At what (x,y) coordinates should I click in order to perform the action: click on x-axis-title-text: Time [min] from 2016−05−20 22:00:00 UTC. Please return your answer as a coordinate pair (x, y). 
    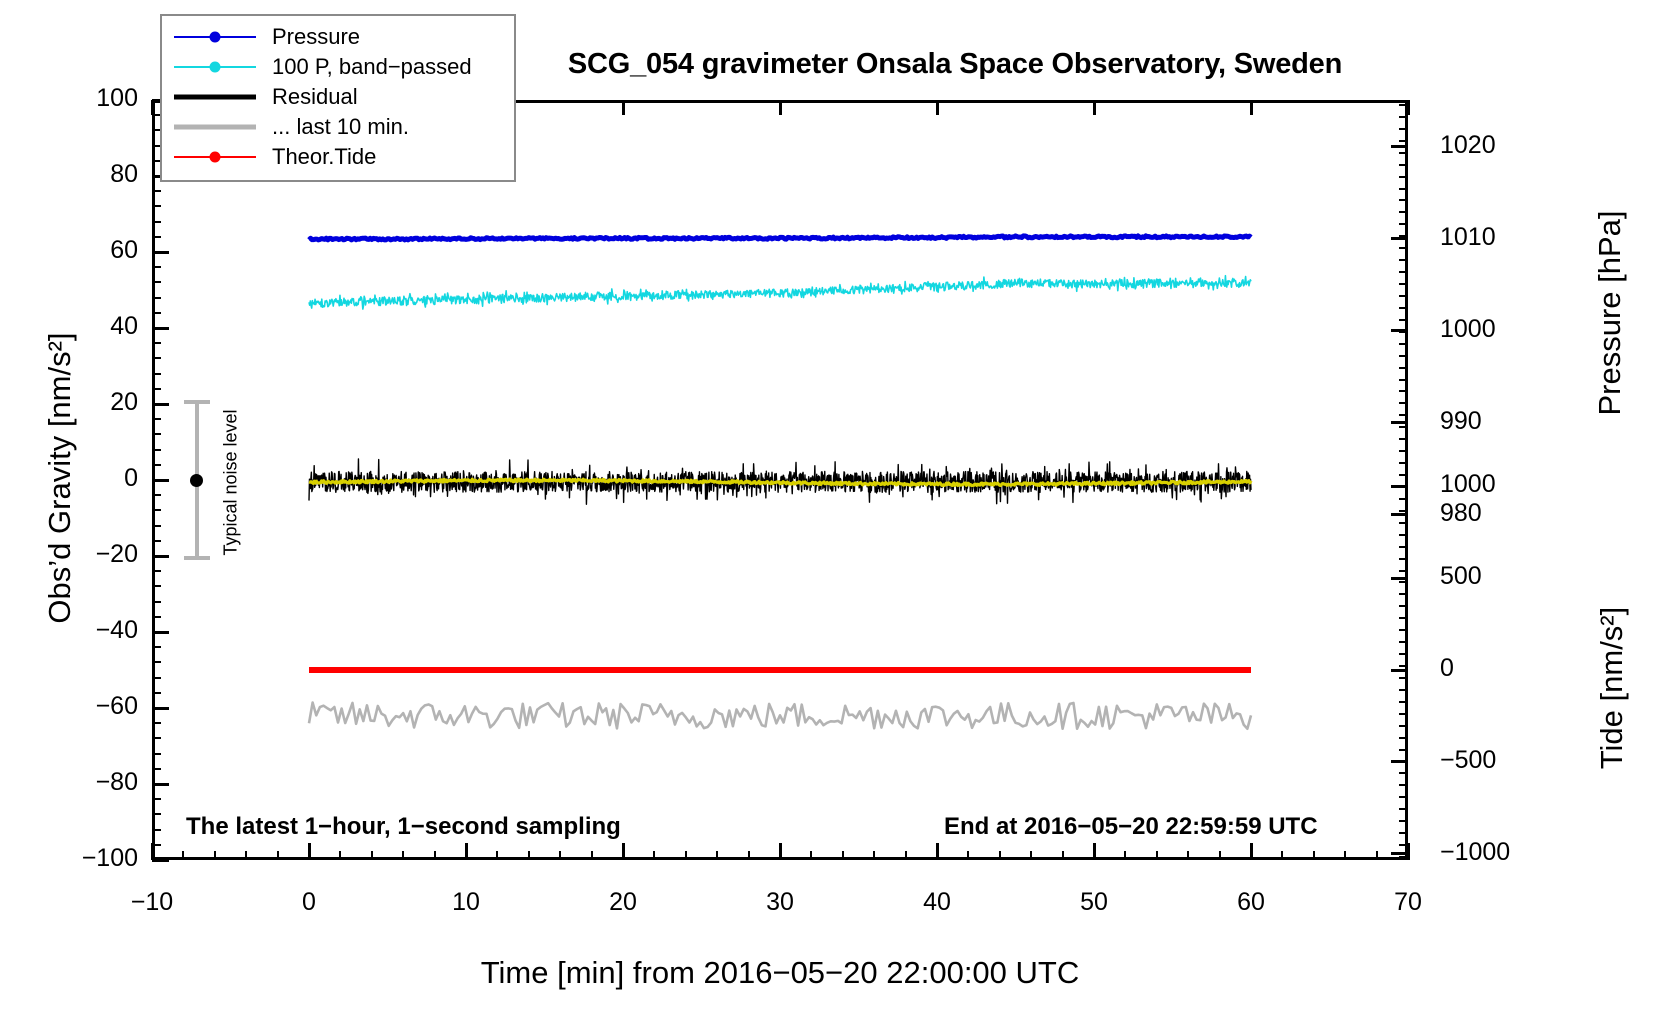
    Looking at the image, I should click on (780, 972).